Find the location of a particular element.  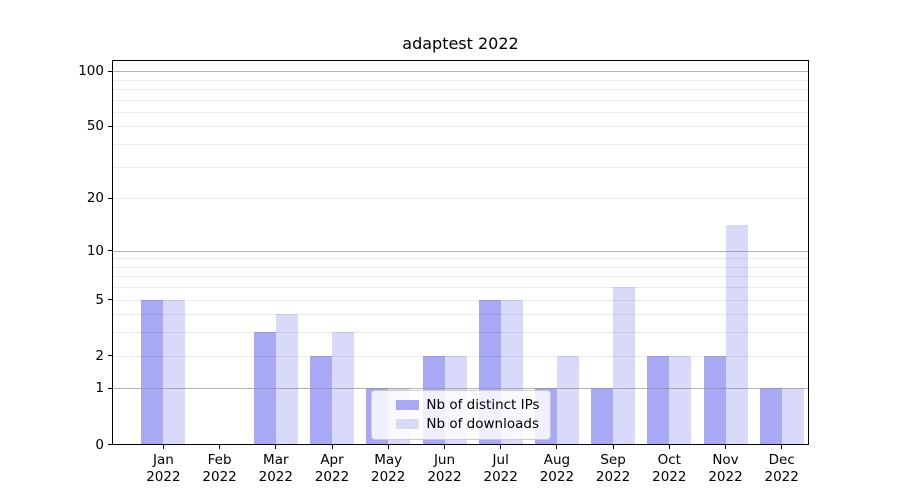

legend-swatch-distinct-ips-icon is located at coordinates (407, 405).